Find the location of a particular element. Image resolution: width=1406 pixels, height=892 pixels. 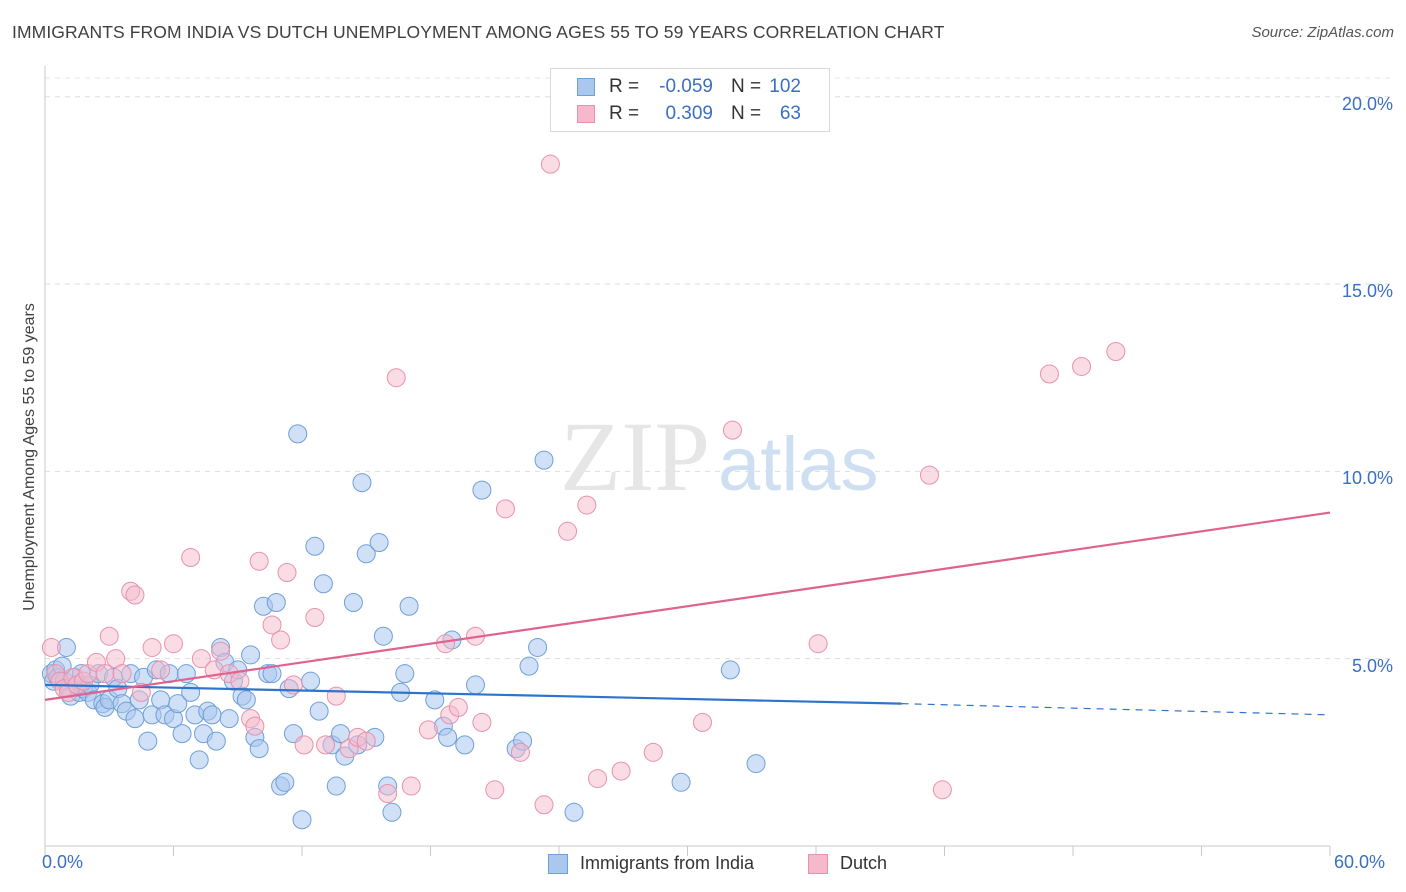

r-value: 0.309 is located at coordinates (689, 113).